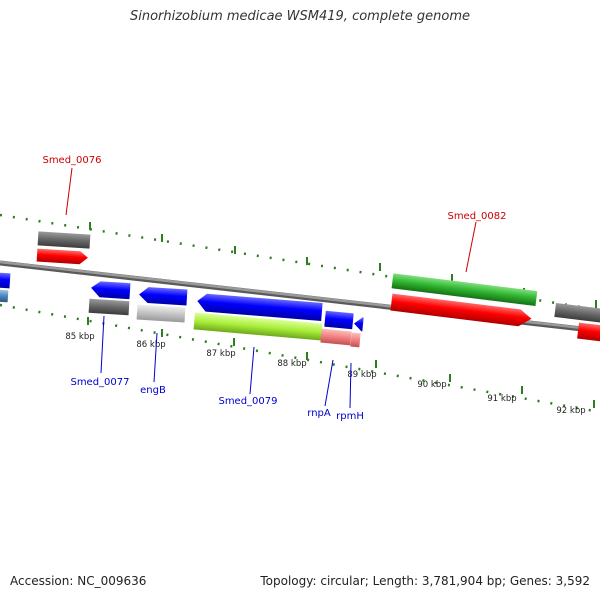 The image size is (600, 600). Describe the element at coordinates (64, 240) in the screenshot. I see `gene-smed-0076-gray` at that location.